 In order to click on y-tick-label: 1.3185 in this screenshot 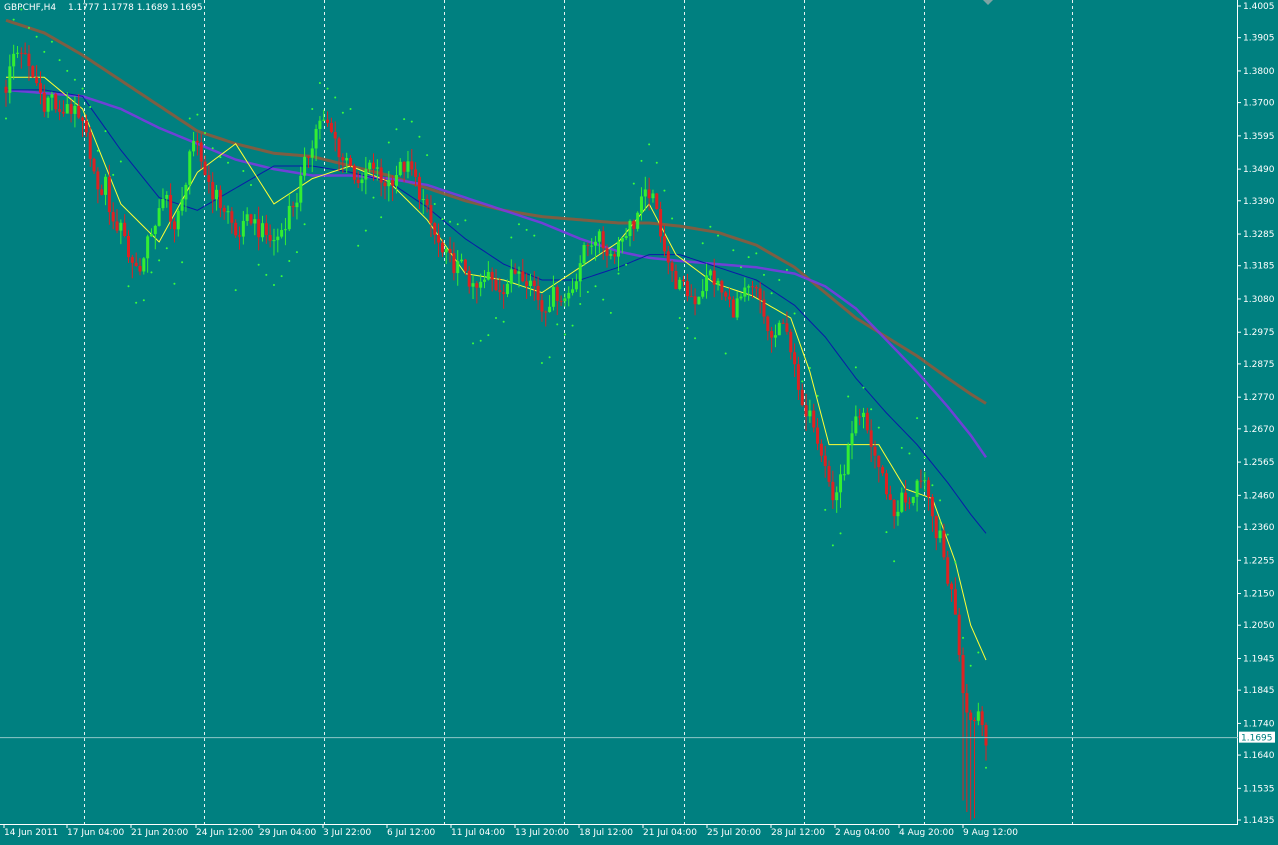, I will do `click(1259, 267)`.